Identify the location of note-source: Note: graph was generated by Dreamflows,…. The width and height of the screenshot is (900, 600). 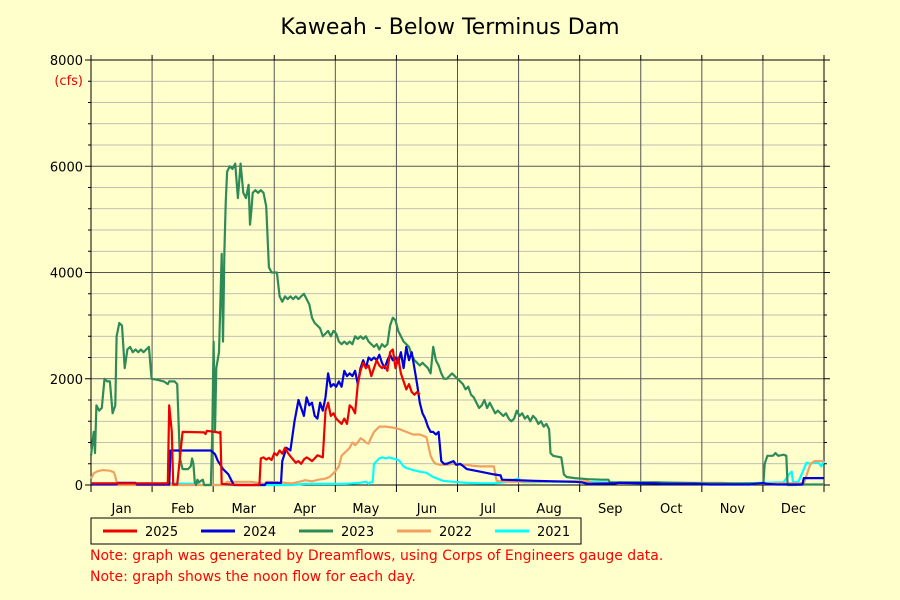
(377, 556).